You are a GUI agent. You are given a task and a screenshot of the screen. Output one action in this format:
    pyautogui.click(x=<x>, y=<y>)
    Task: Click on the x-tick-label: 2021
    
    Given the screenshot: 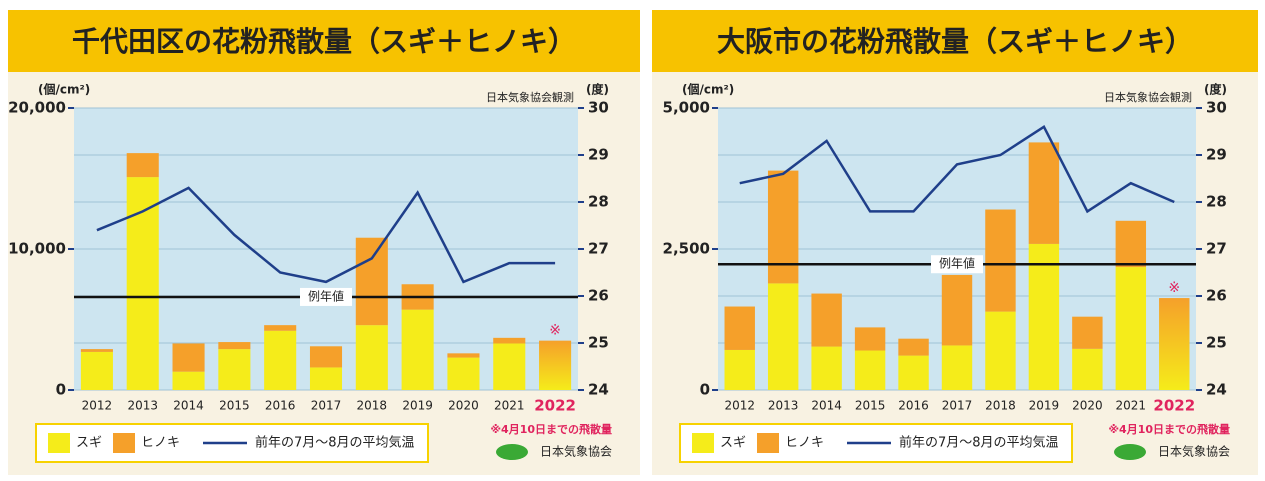 What is the action you would take?
    pyautogui.click(x=1131, y=406)
    